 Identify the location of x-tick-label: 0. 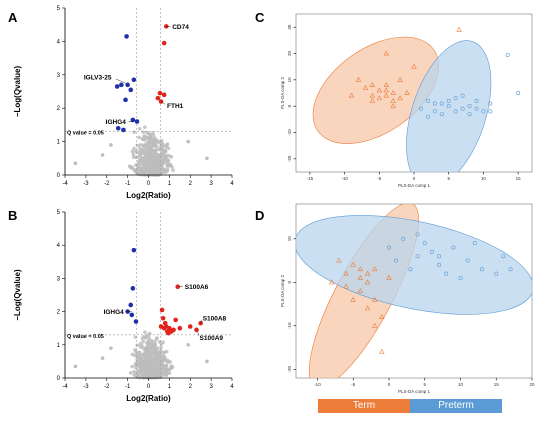
(389, 384).